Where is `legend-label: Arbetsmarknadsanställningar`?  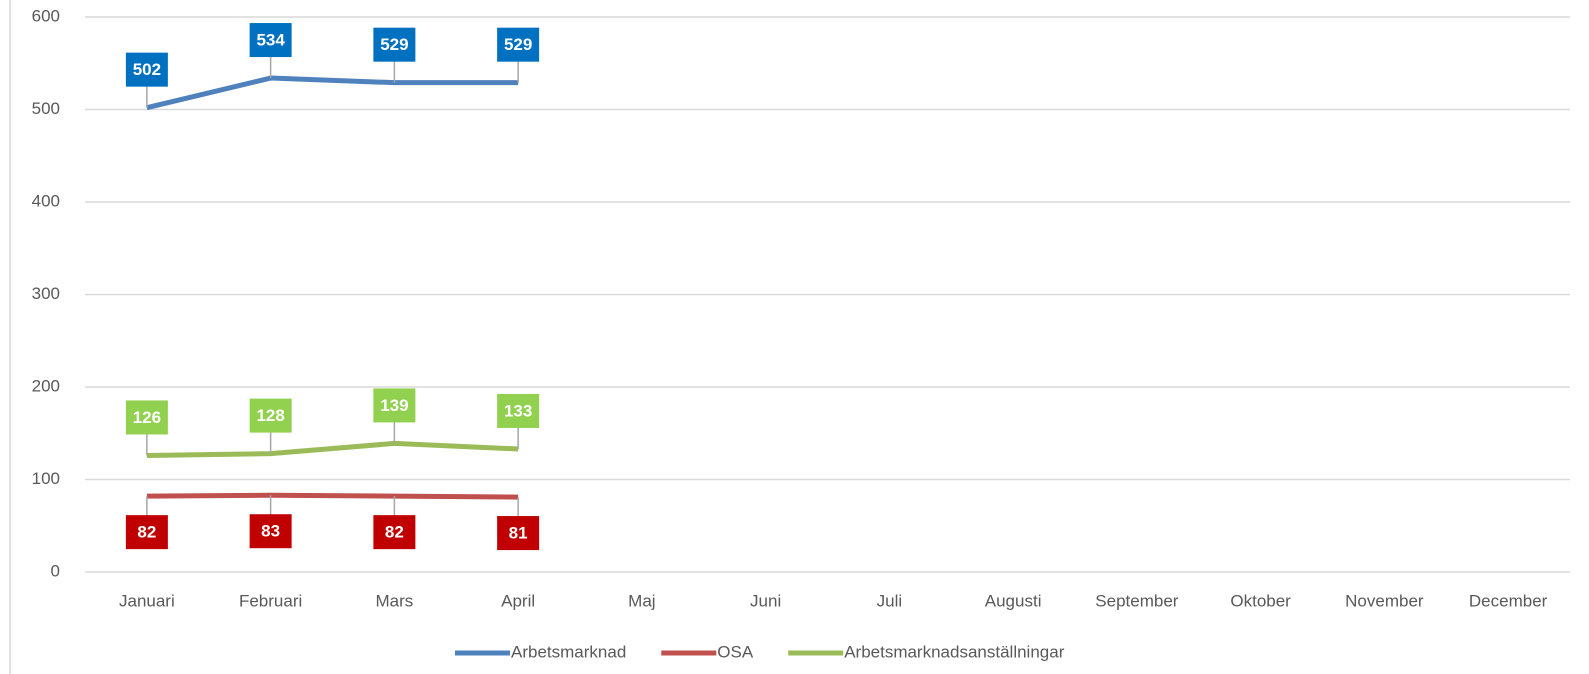 legend-label: Arbetsmarknadsanställningar is located at coordinates (954, 651).